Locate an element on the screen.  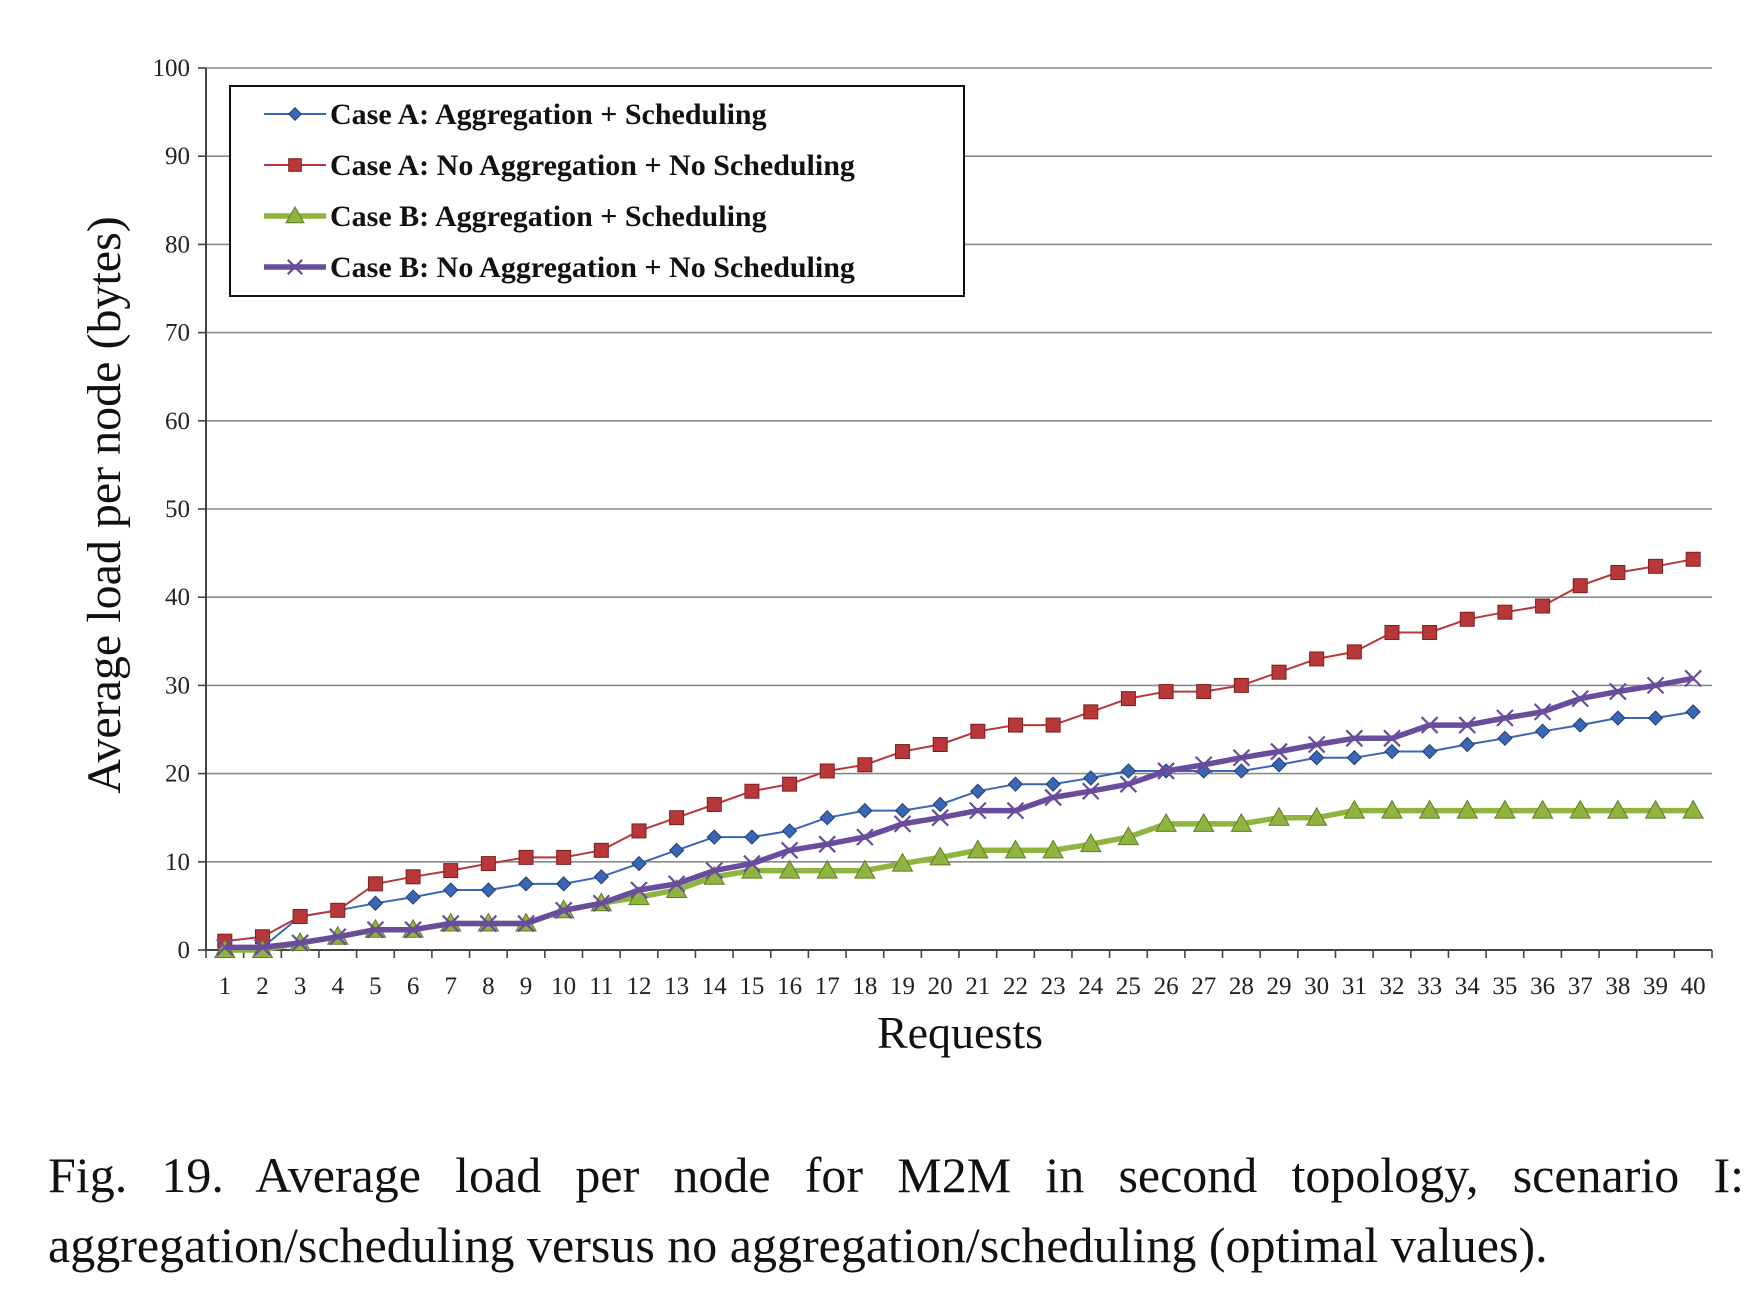
legend-label: Case A: No Aggregation + No Scheduling is located at coordinates (592, 165).